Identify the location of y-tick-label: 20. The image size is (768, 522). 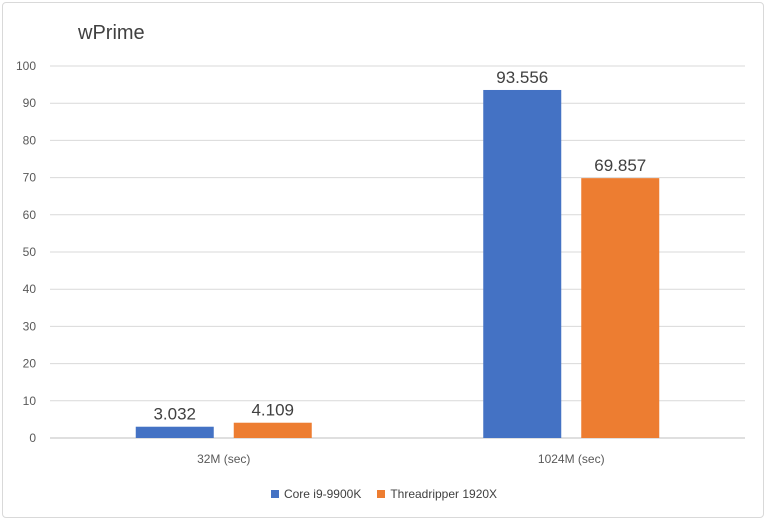
(30, 364).